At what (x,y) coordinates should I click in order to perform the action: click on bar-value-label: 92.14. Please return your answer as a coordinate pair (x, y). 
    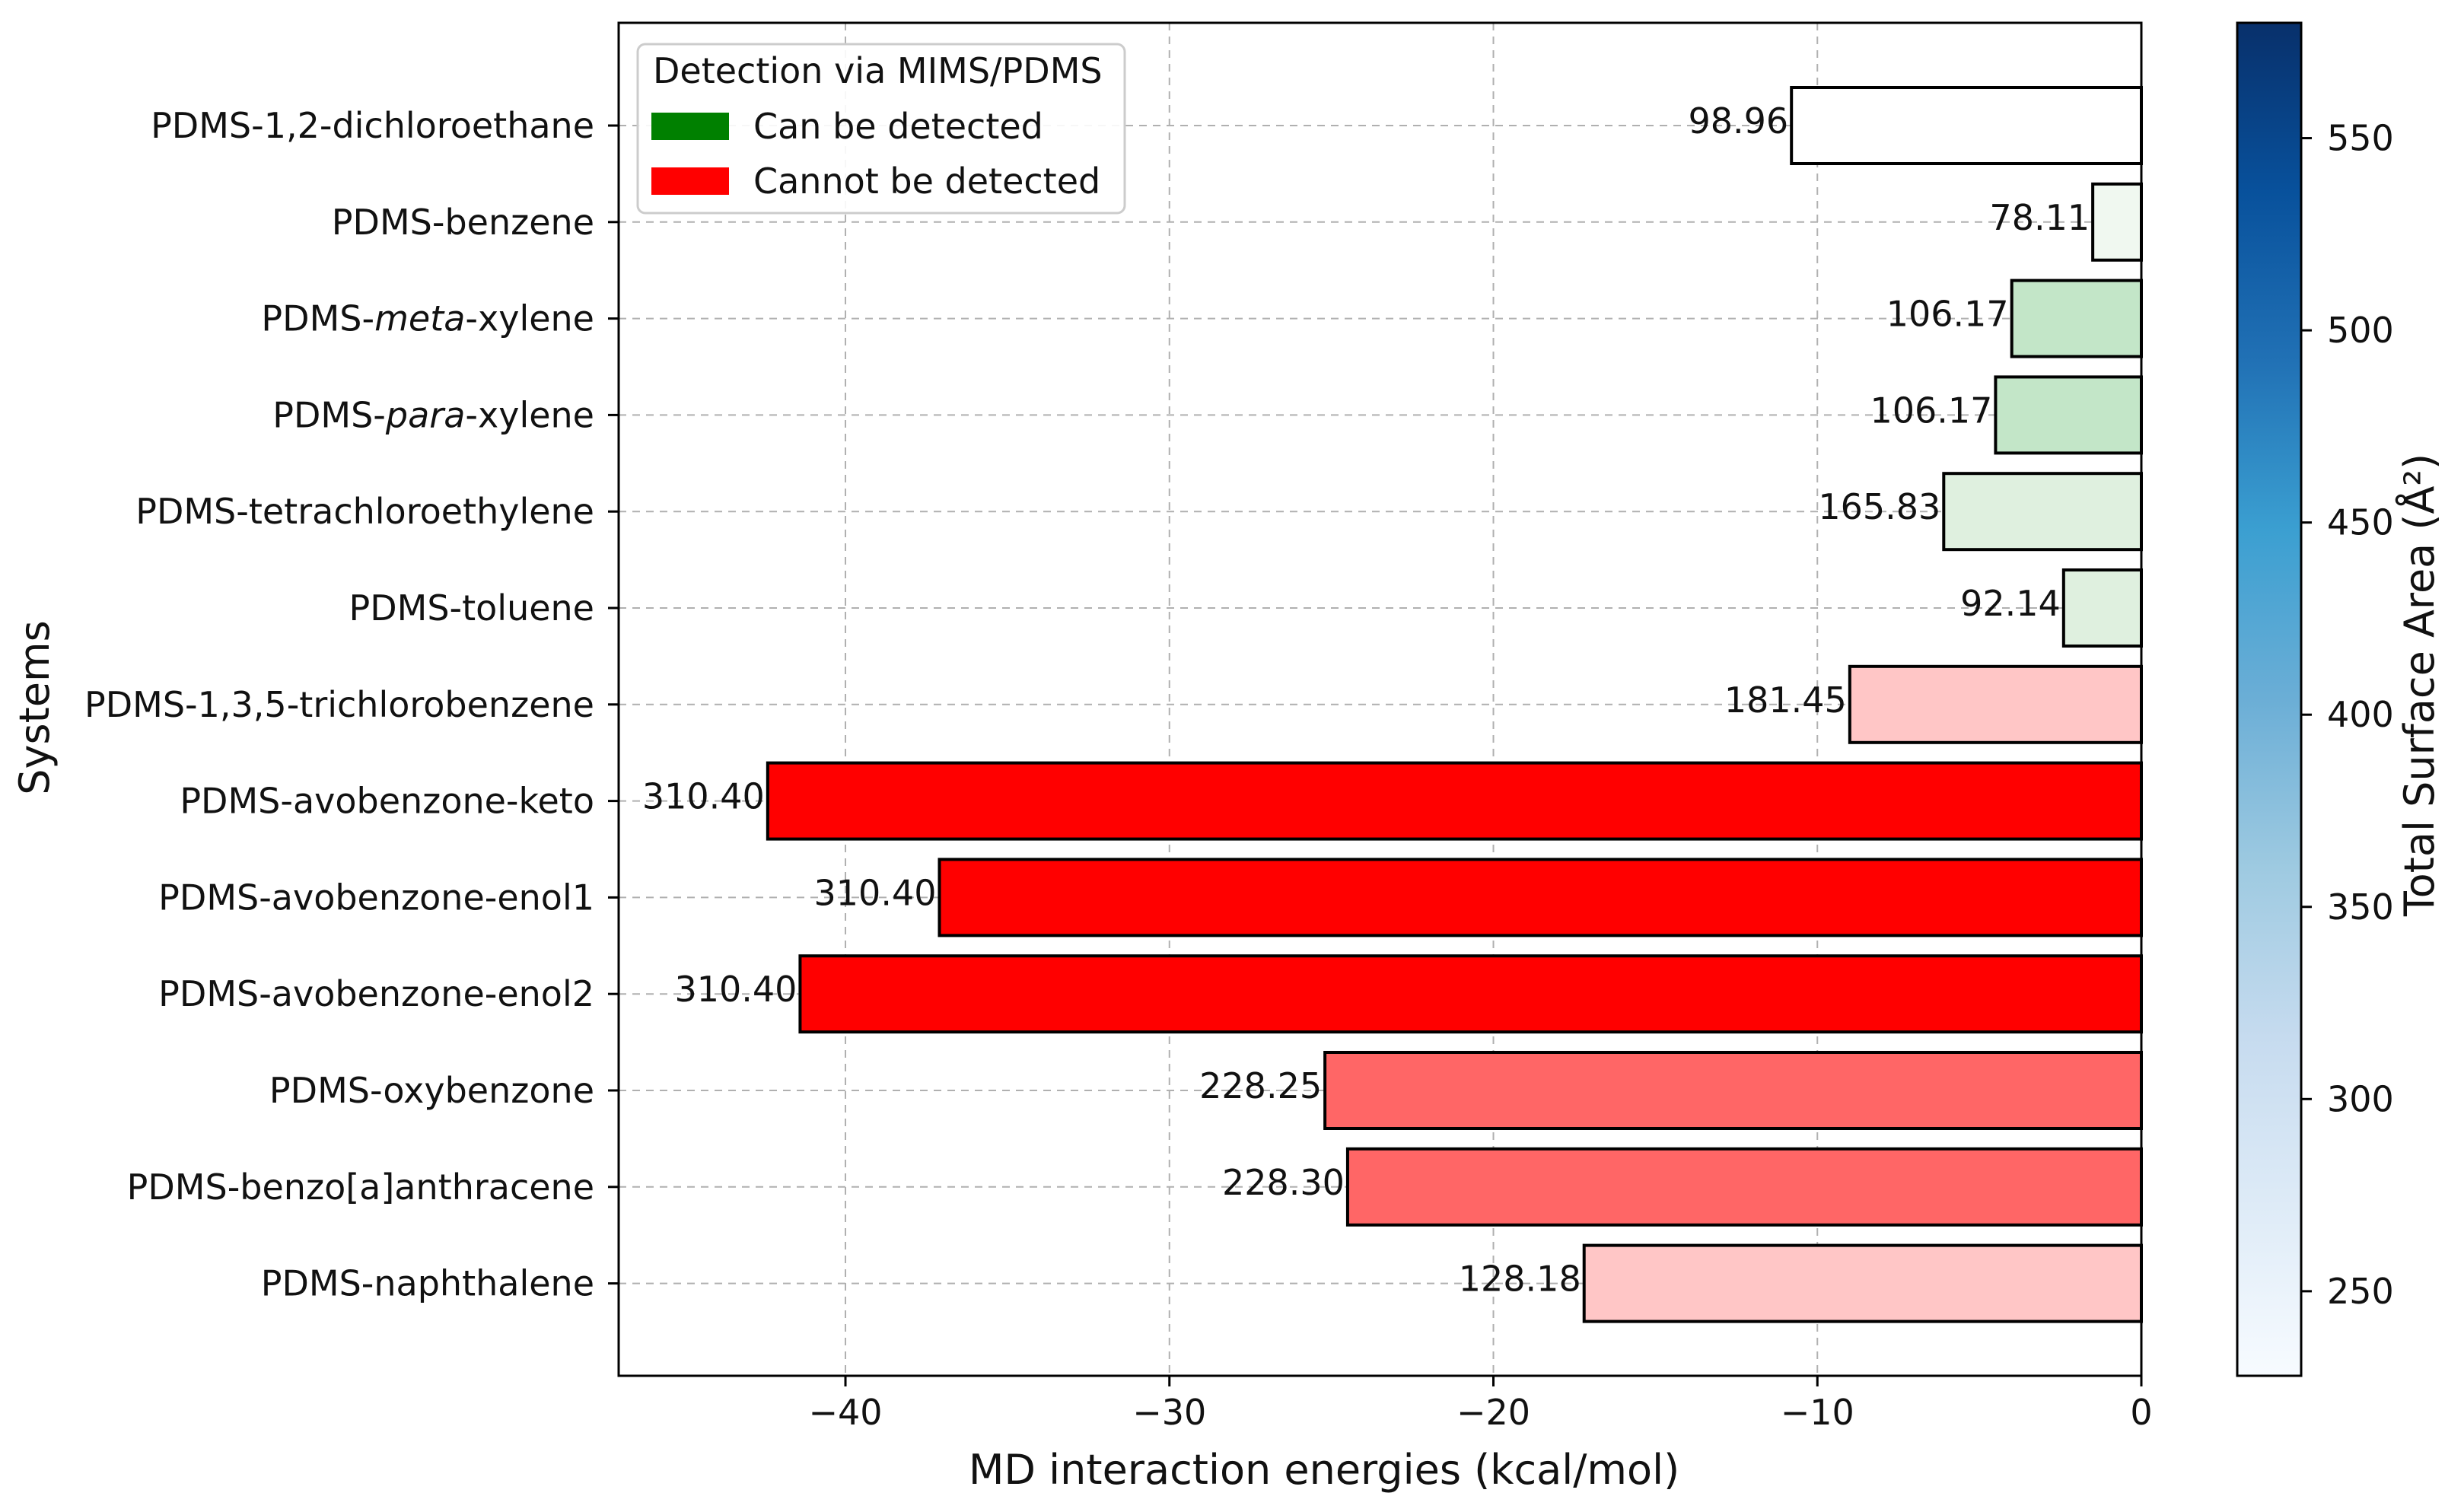
    Looking at the image, I should click on (2010, 603).